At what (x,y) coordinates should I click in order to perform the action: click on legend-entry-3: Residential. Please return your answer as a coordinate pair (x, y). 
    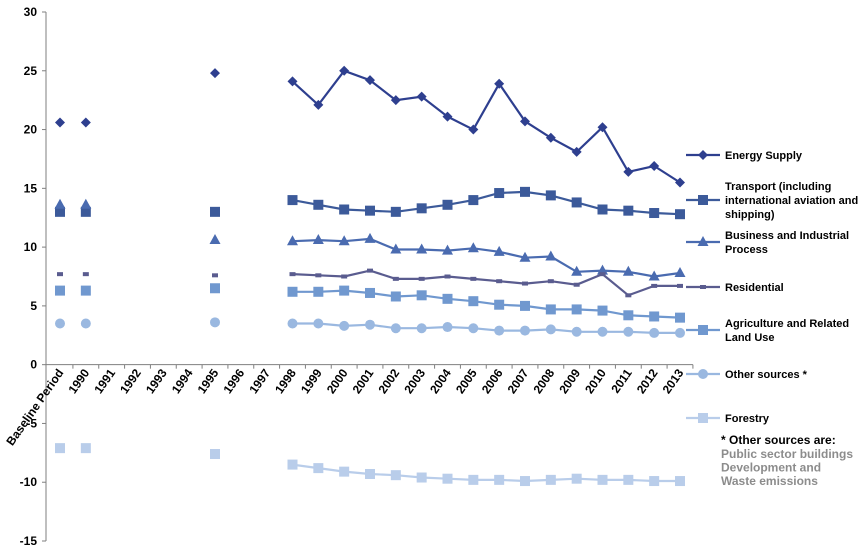
    Looking at the image, I should click on (735, 288).